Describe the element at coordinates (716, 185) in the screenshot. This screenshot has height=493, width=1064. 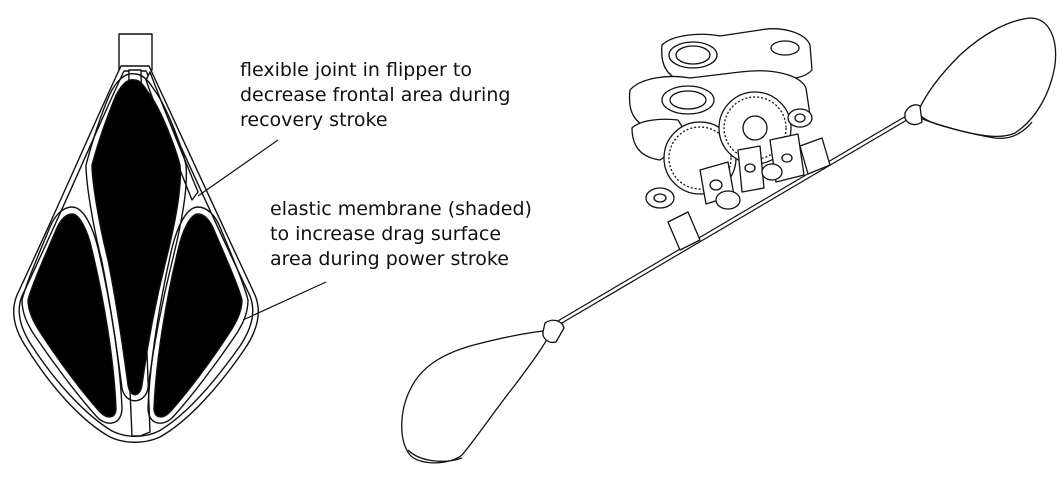
I see `crank-left-hole` at that location.